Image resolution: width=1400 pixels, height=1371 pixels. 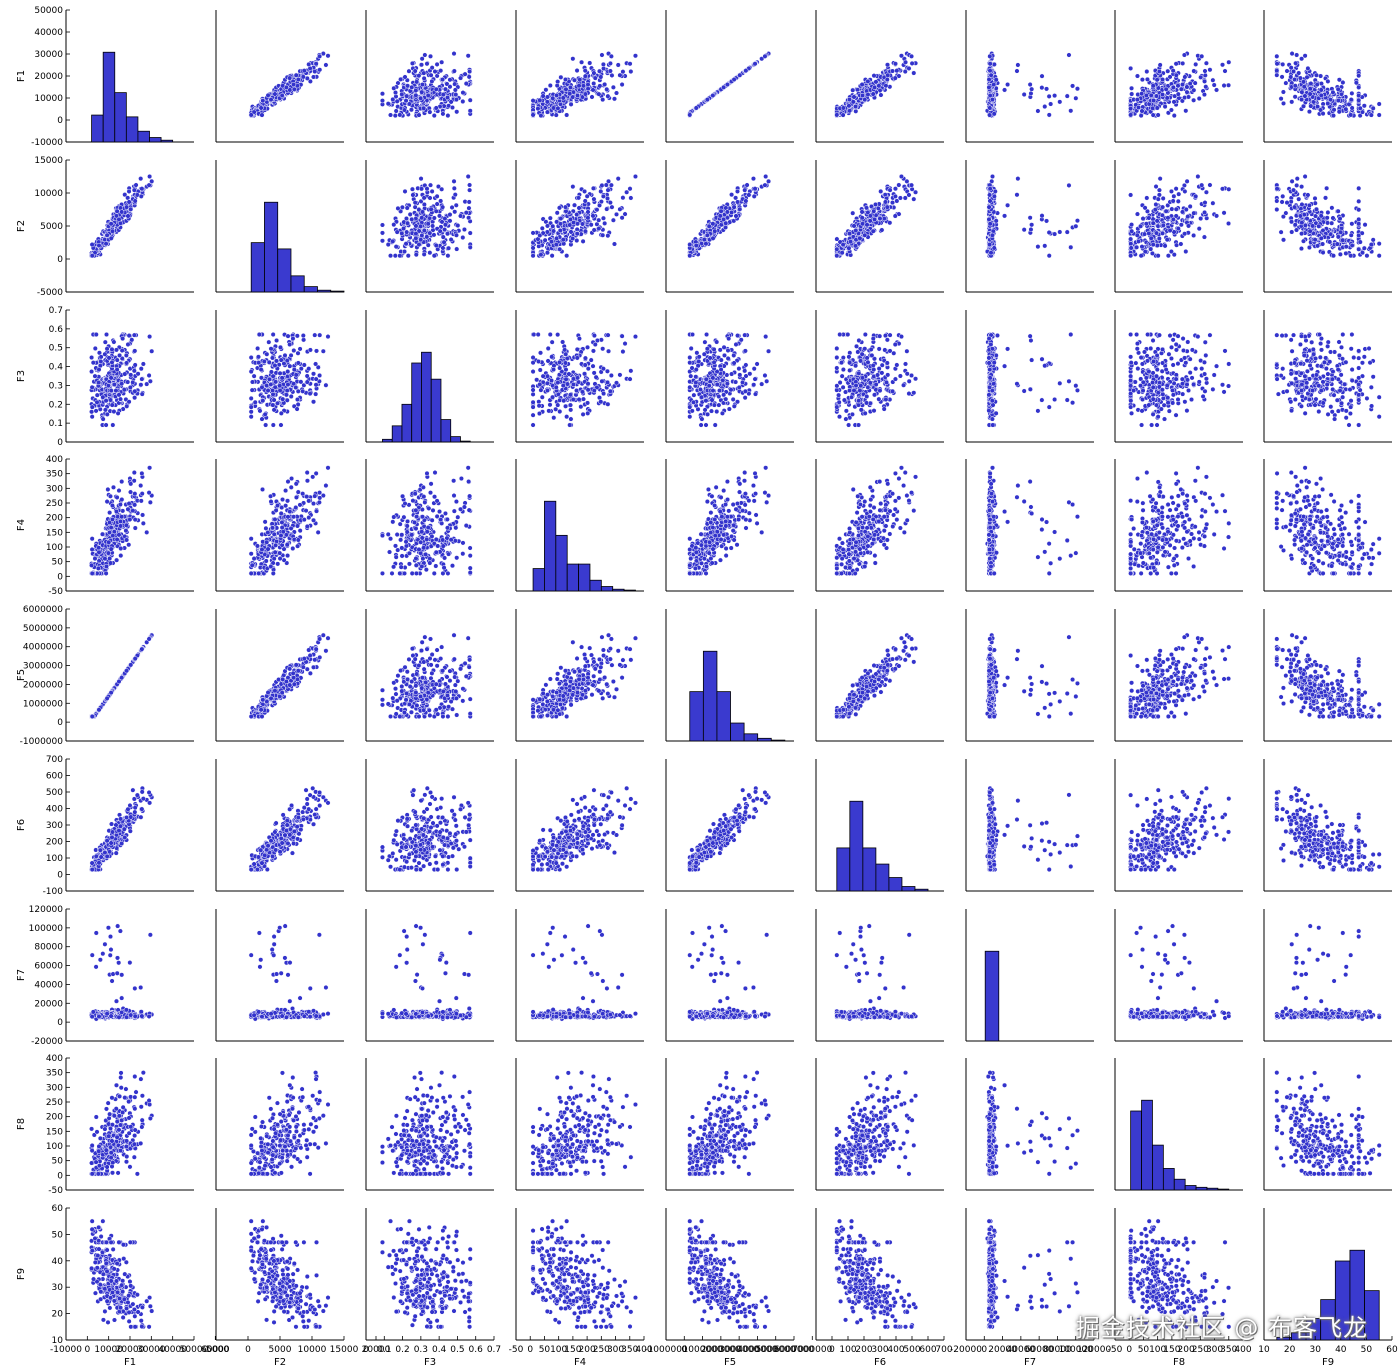 I want to click on panel-F2-vs-F4, so click(x=580, y=226).